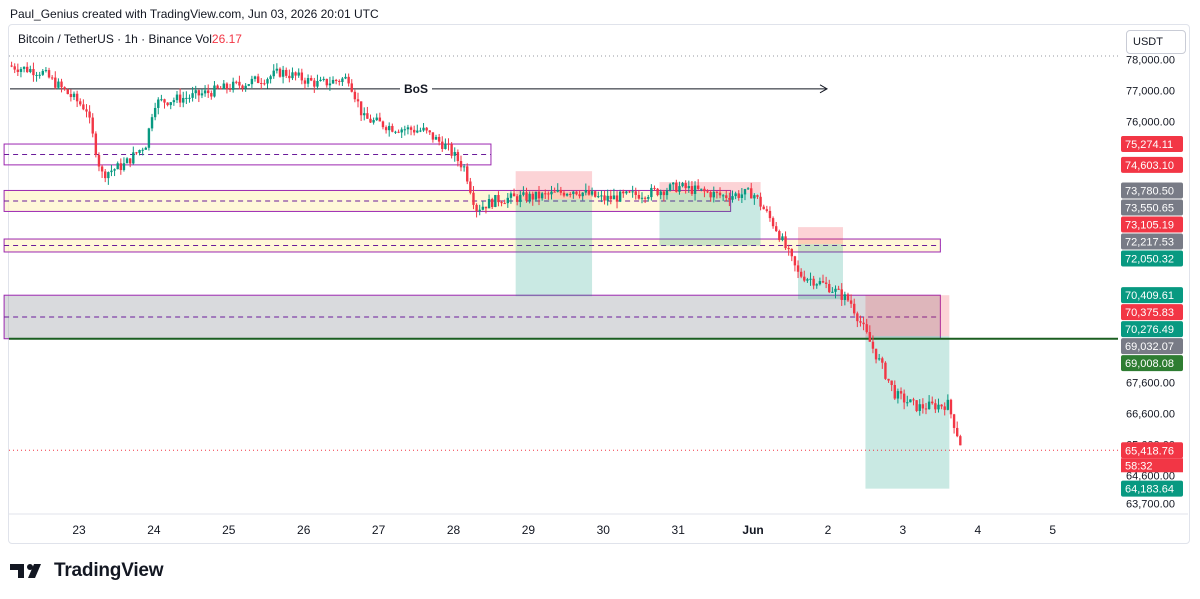  What do you see at coordinates (907, 316) in the screenshot?
I see `position-stop-zone` at bounding box center [907, 316].